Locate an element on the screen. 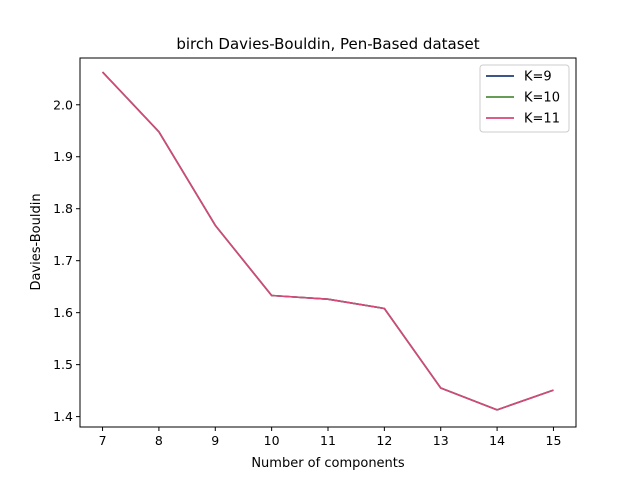 The image size is (640, 480). y-tick-label: 1.6 is located at coordinates (63, 312).